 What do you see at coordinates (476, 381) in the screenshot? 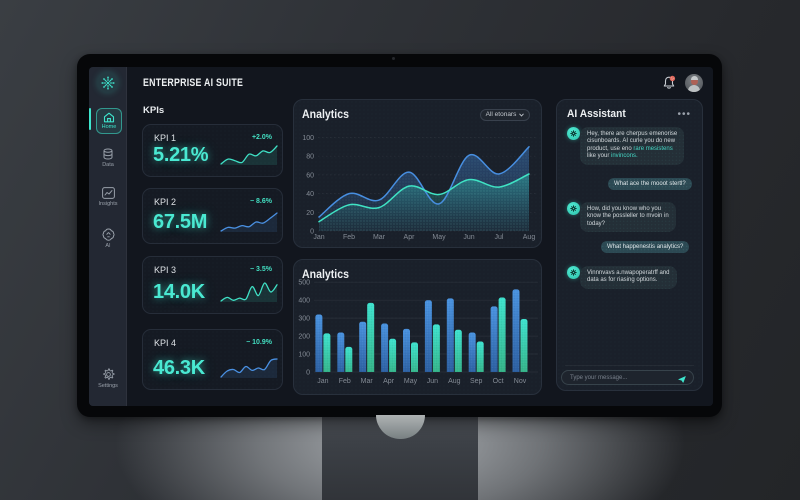
I see `svg-text: Sep` at bounding box center [476, 381].